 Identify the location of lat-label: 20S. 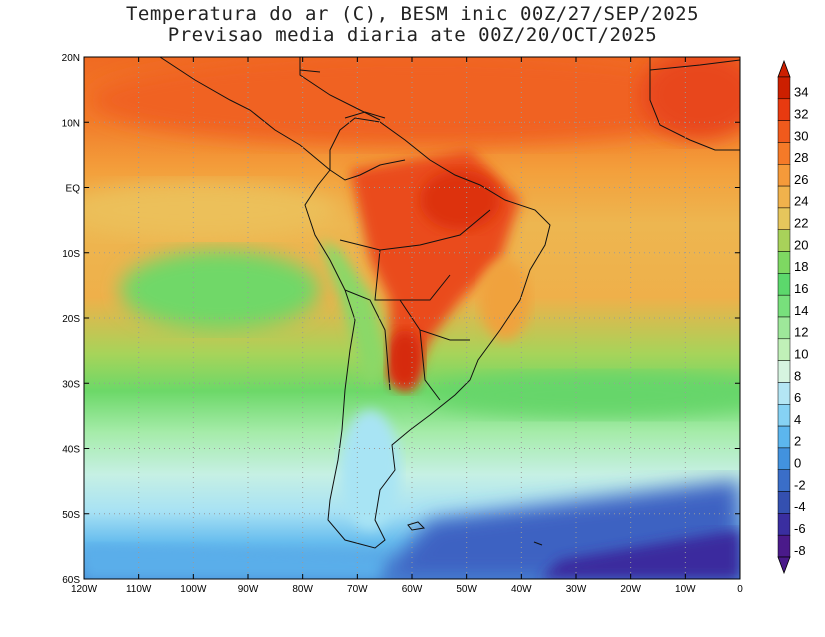
(71, 319).